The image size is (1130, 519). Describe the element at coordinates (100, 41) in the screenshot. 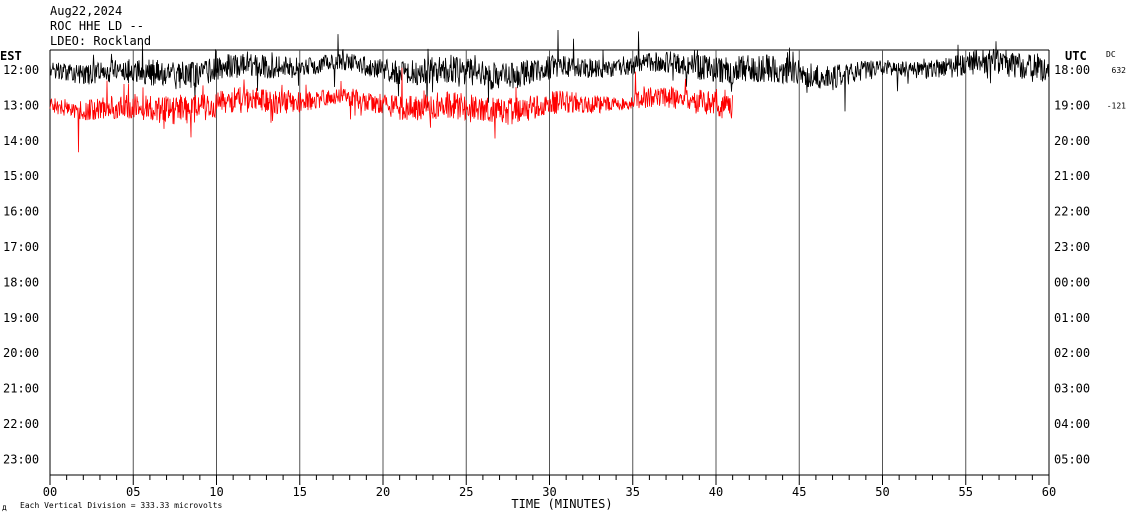

I see `header-network: LDEO: Rockland` at that location.